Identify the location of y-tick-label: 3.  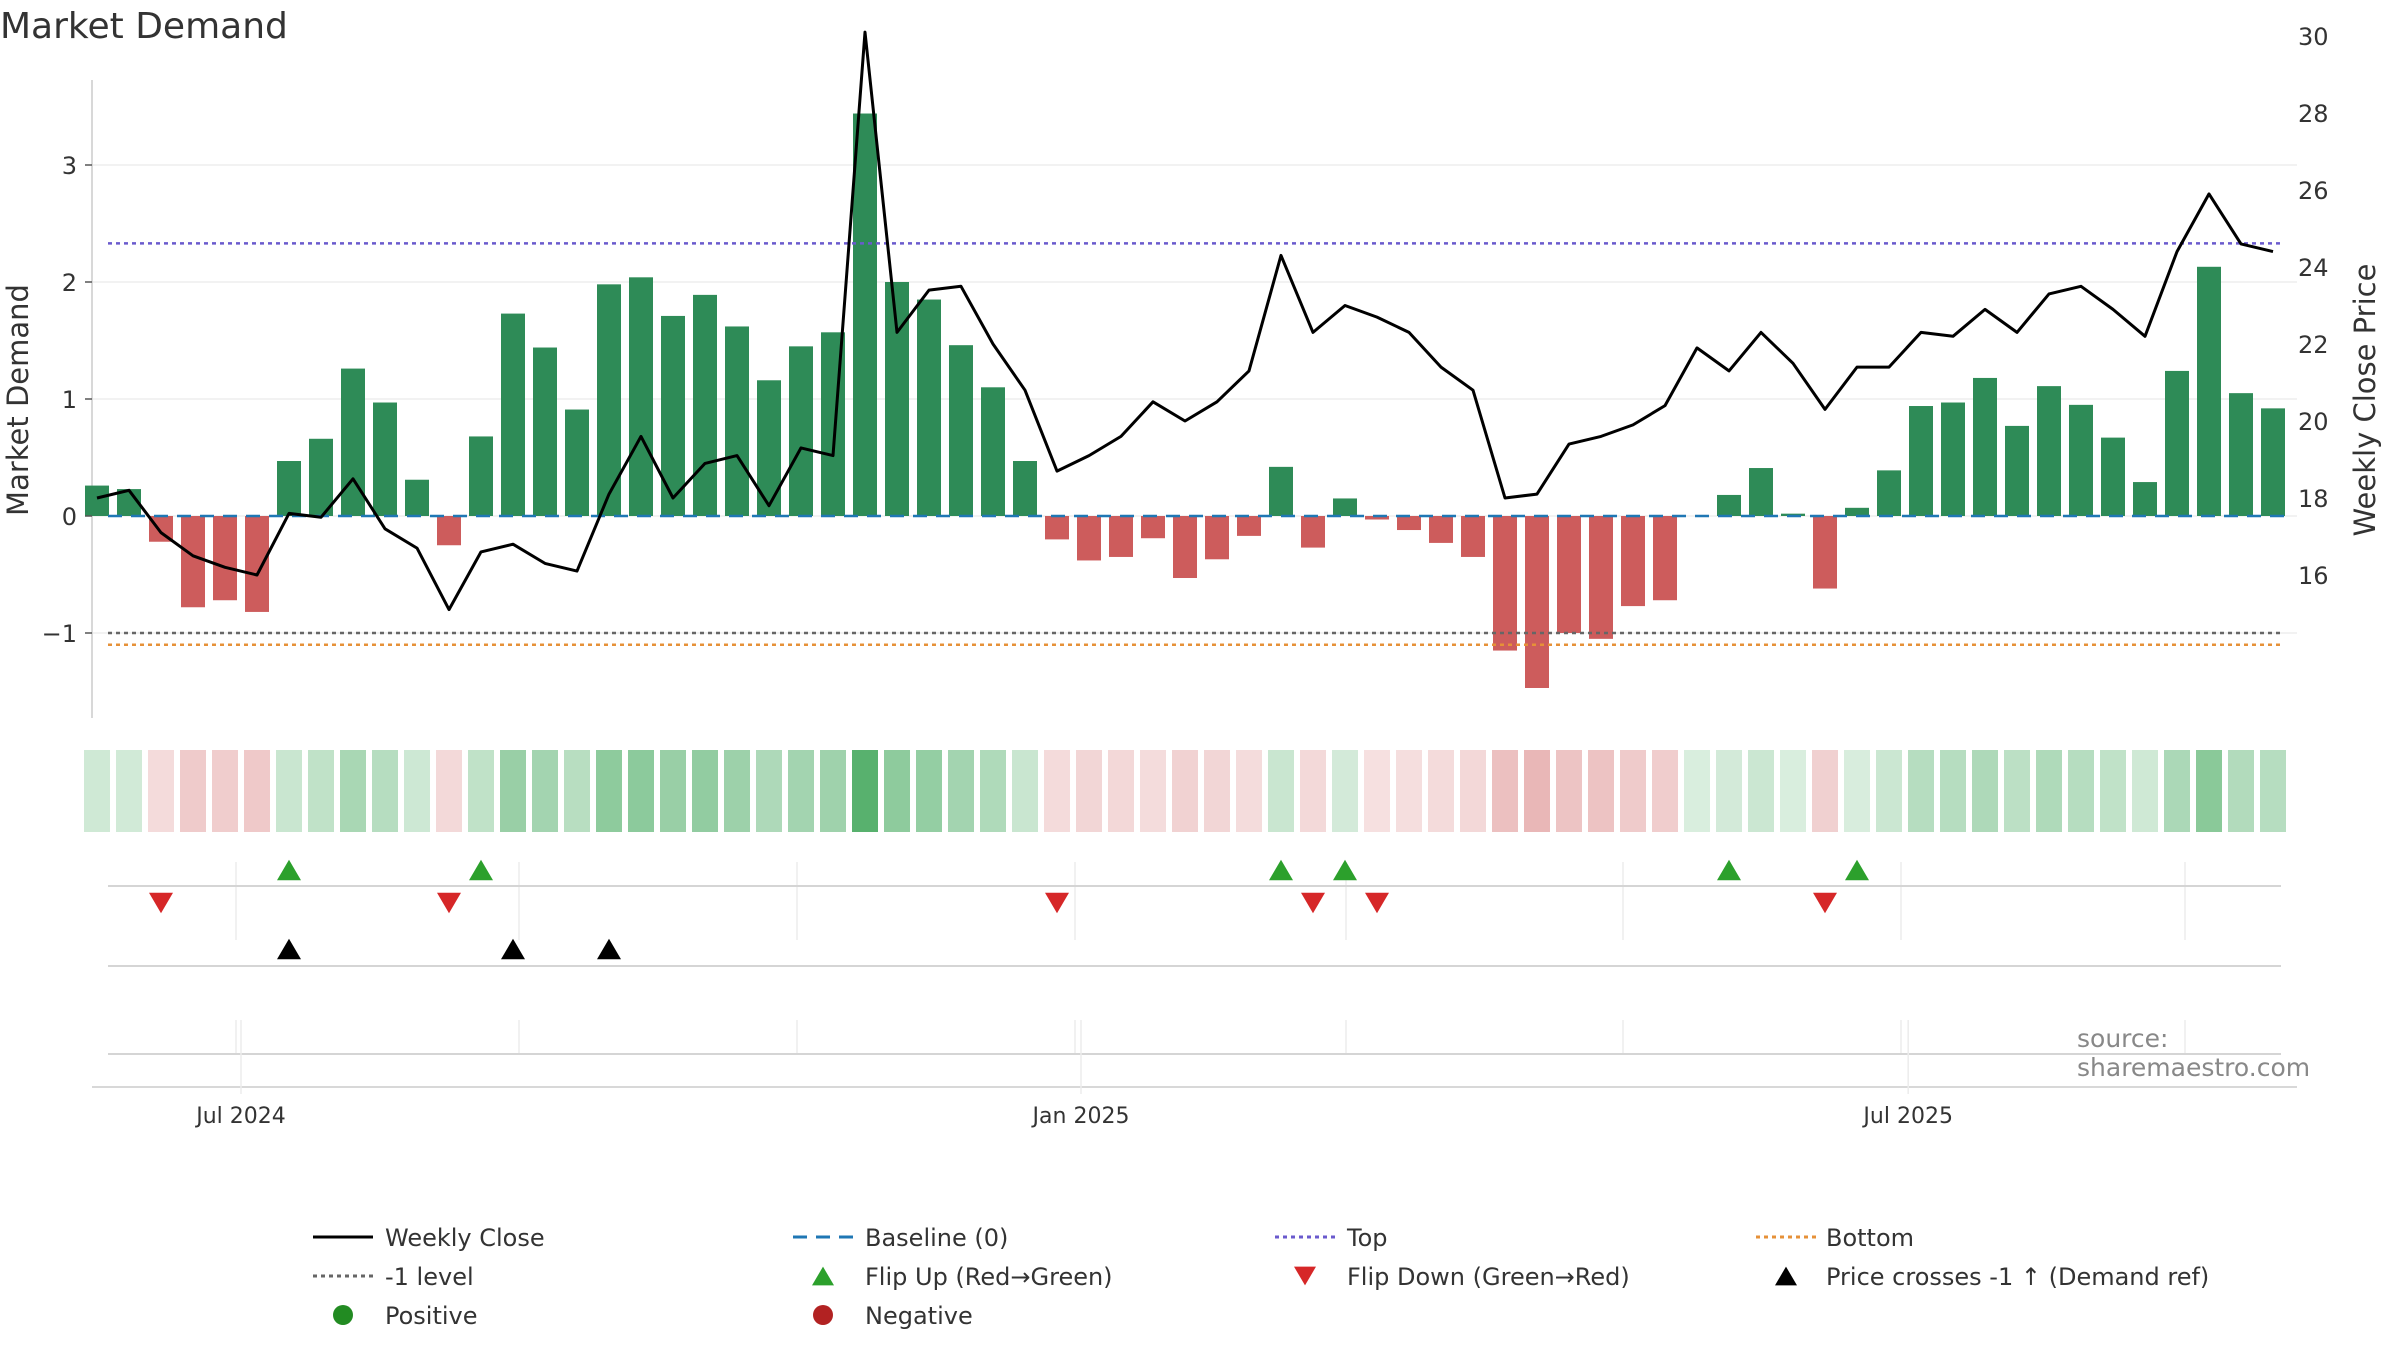
(69, 166).